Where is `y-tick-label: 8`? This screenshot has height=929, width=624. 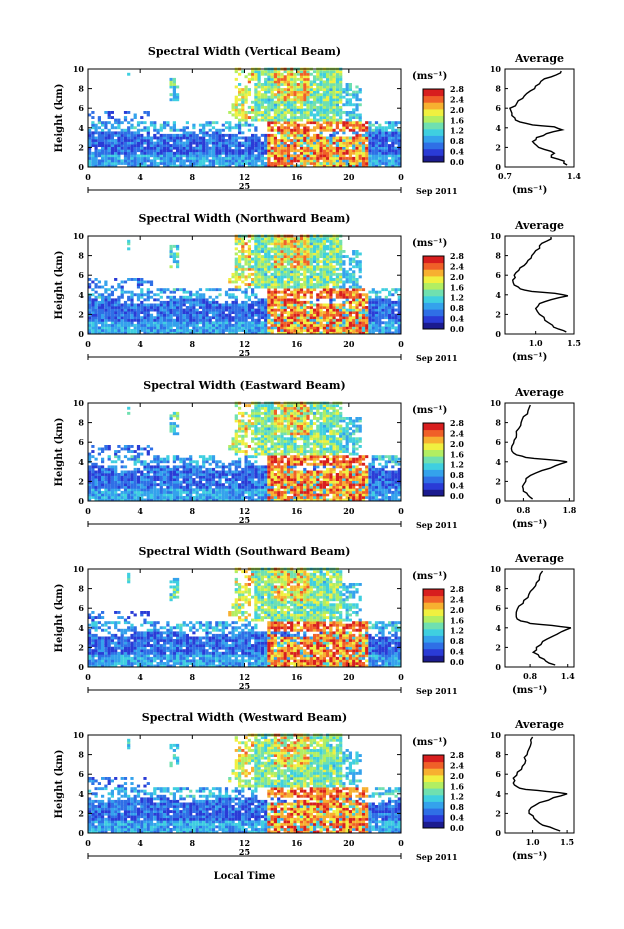 y-tick-label: 8 is located at coordinates (81, 89).